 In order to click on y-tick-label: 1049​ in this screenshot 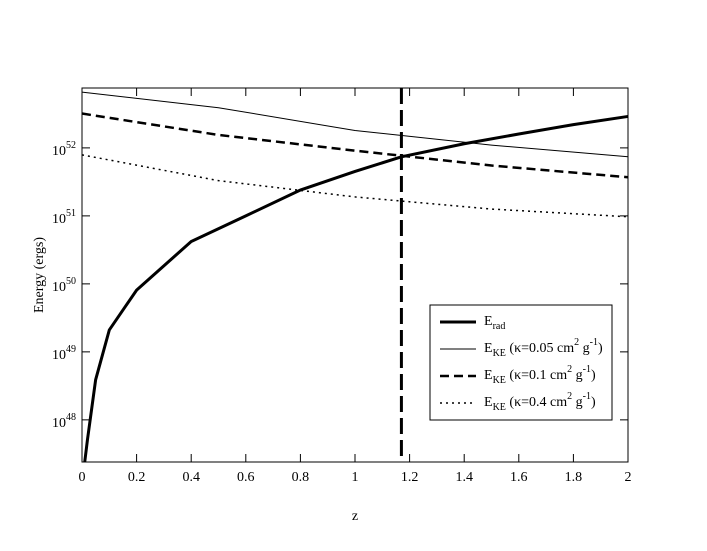, I will do `click(64, 353)`.